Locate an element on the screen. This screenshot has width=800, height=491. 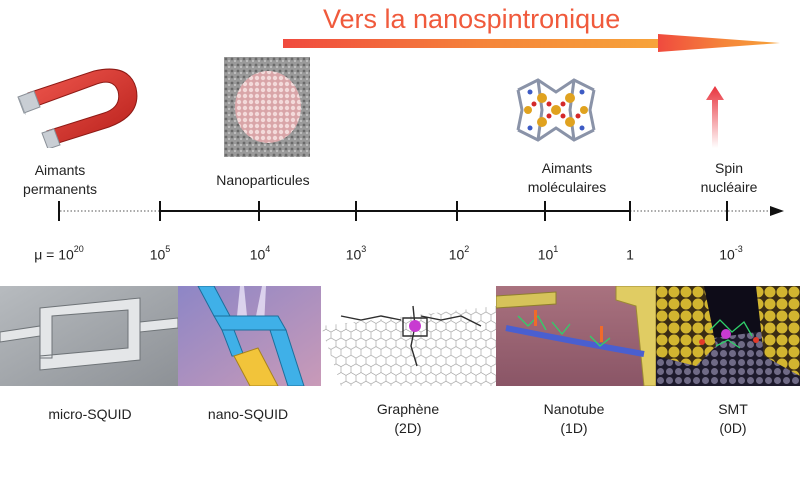
horseshoe-magnet-icon is located at coordinates (77, 108).